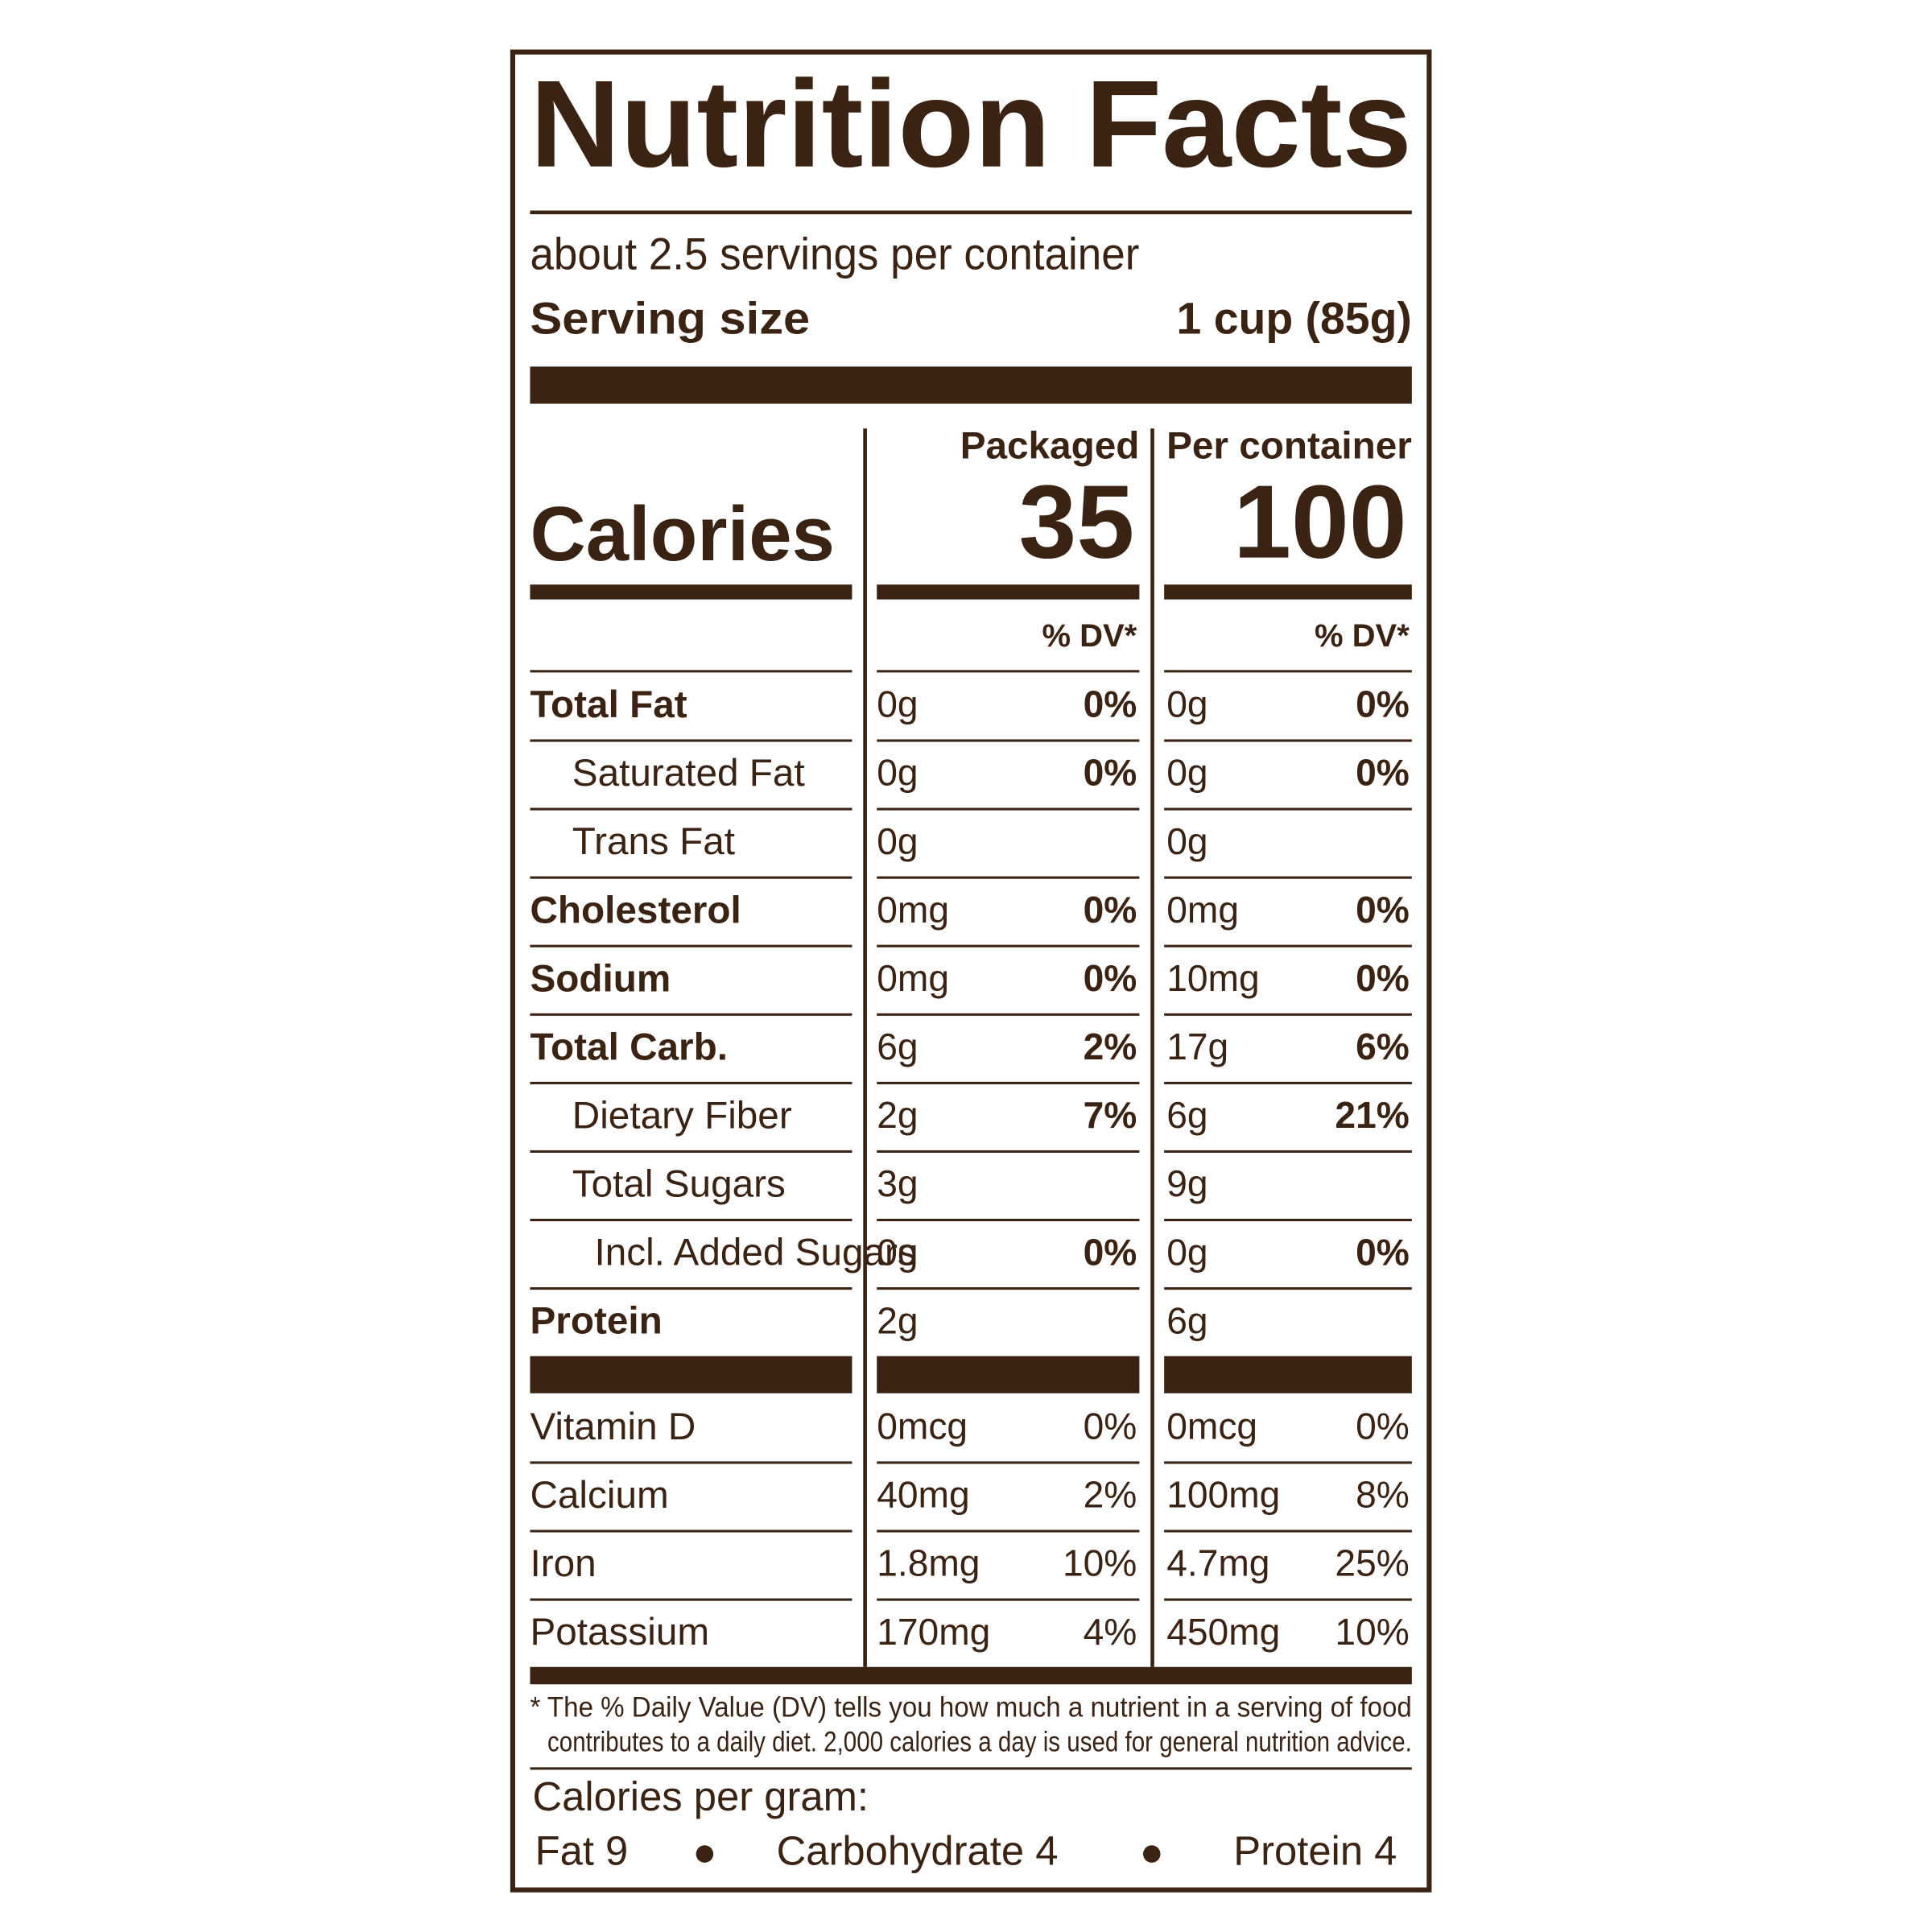 Image resolution: width=1932 pixels, height=1932 pixels. Describe the element at coordinates (600, 978) in the screenshot. I see `nutrient-name: Sodium` at that location.